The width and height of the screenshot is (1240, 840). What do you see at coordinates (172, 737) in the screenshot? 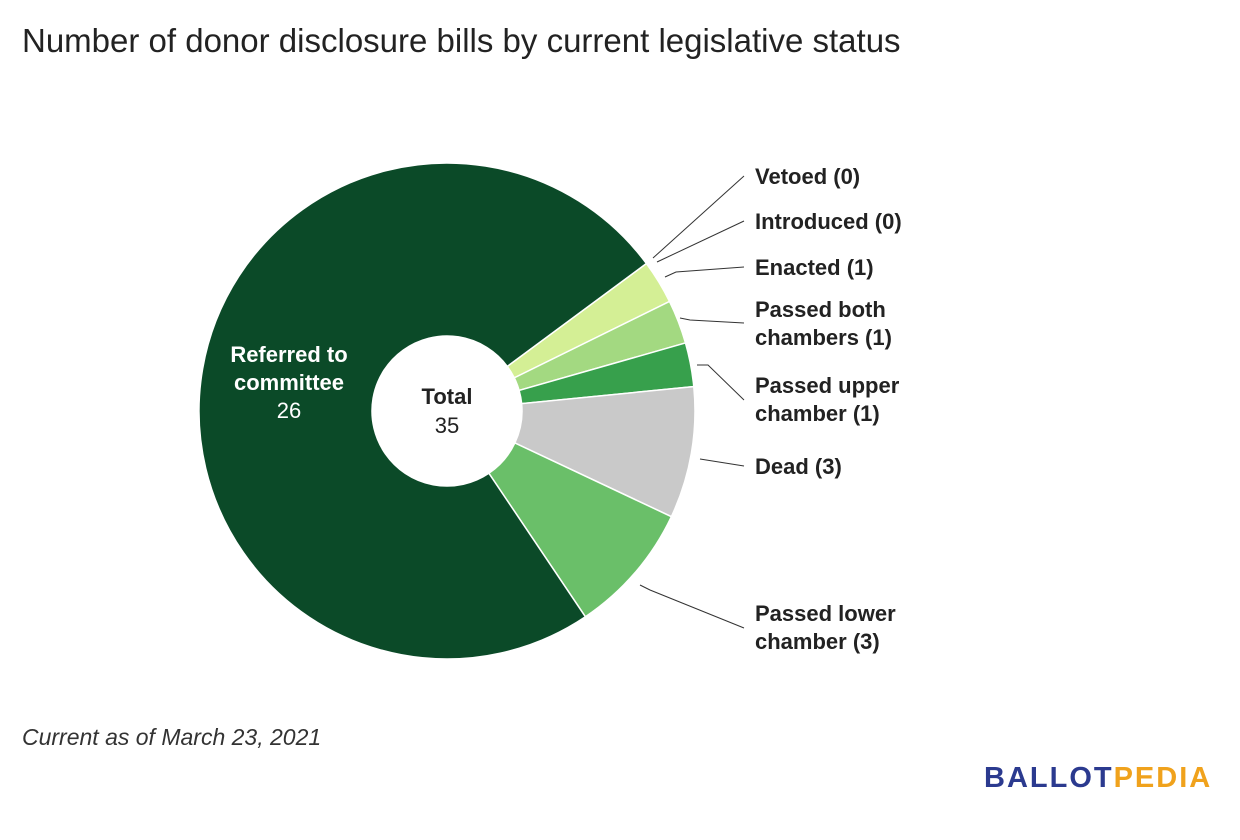
I see `footnote: Current as of March 23, 2021` at bounding box center [172, 737].